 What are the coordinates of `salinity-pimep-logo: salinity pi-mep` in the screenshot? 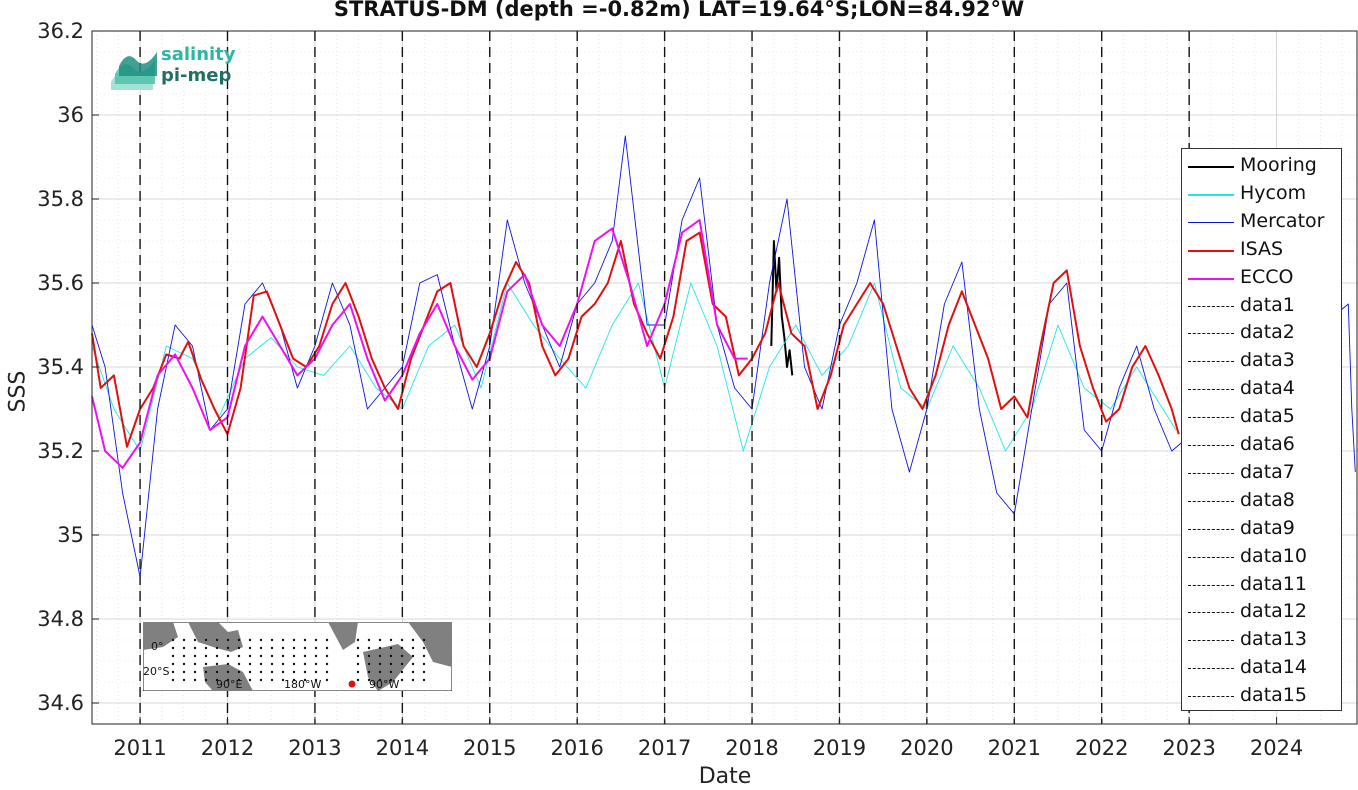 It's located at (176, 69).